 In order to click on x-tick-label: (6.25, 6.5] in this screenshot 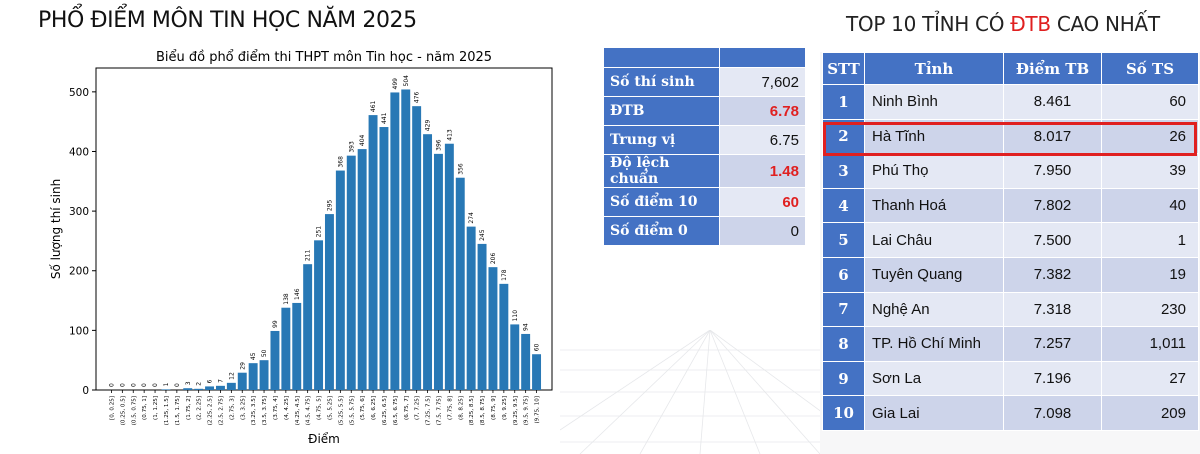, I will do `click(385, 410)`.